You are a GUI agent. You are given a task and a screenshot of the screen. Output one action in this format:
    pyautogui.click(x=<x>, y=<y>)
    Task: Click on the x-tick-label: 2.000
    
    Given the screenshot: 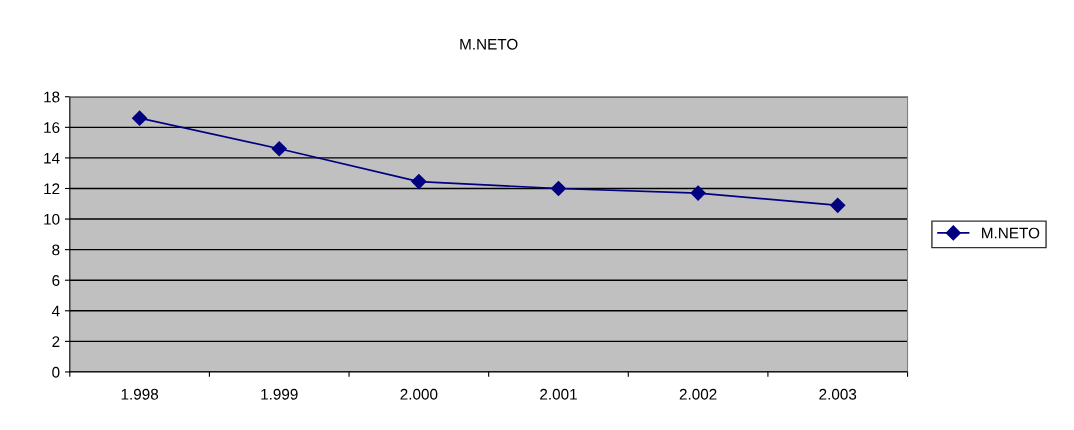 What is the action you would take?
    pyautogui.click(x=419, y=394)
    